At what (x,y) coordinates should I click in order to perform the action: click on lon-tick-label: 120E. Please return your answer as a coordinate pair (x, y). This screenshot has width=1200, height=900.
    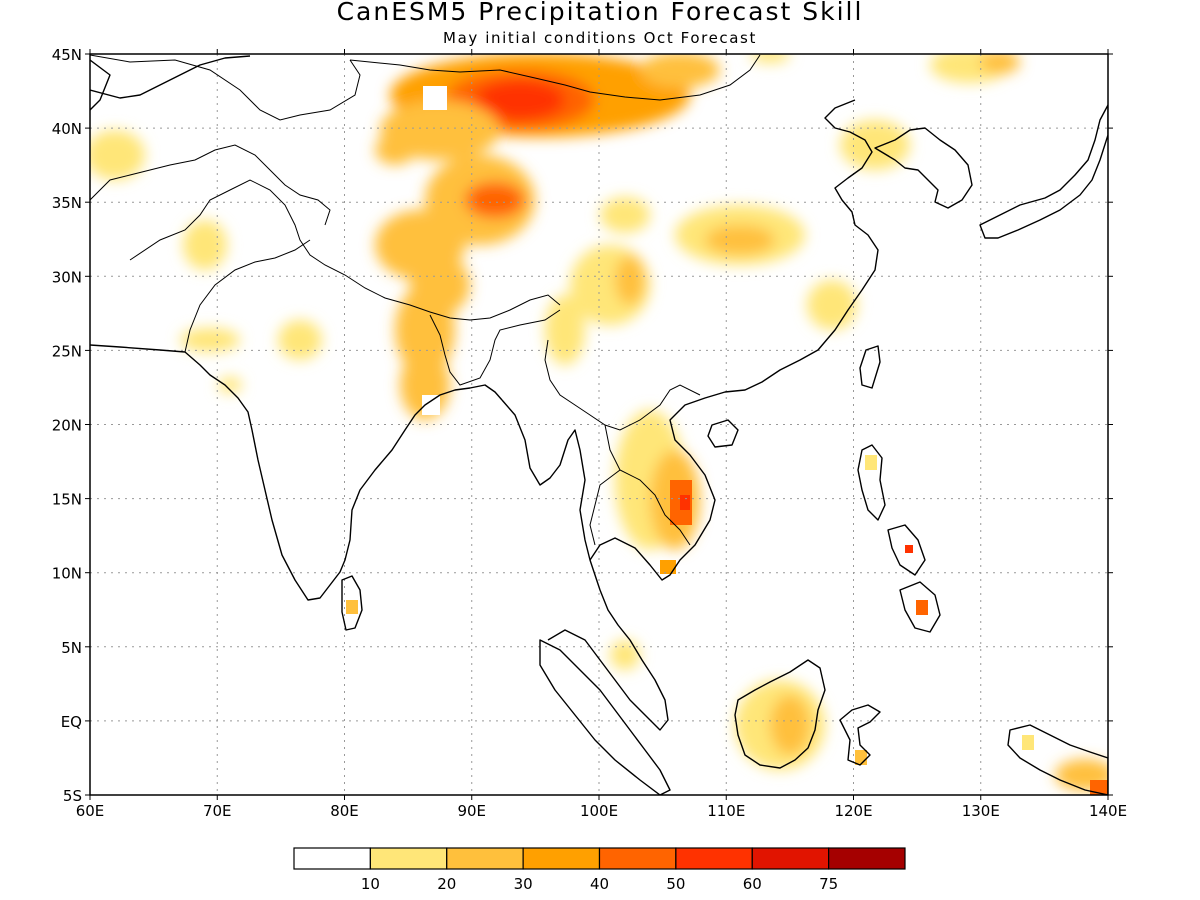
    Looking at the image, I should click on (853, 811).